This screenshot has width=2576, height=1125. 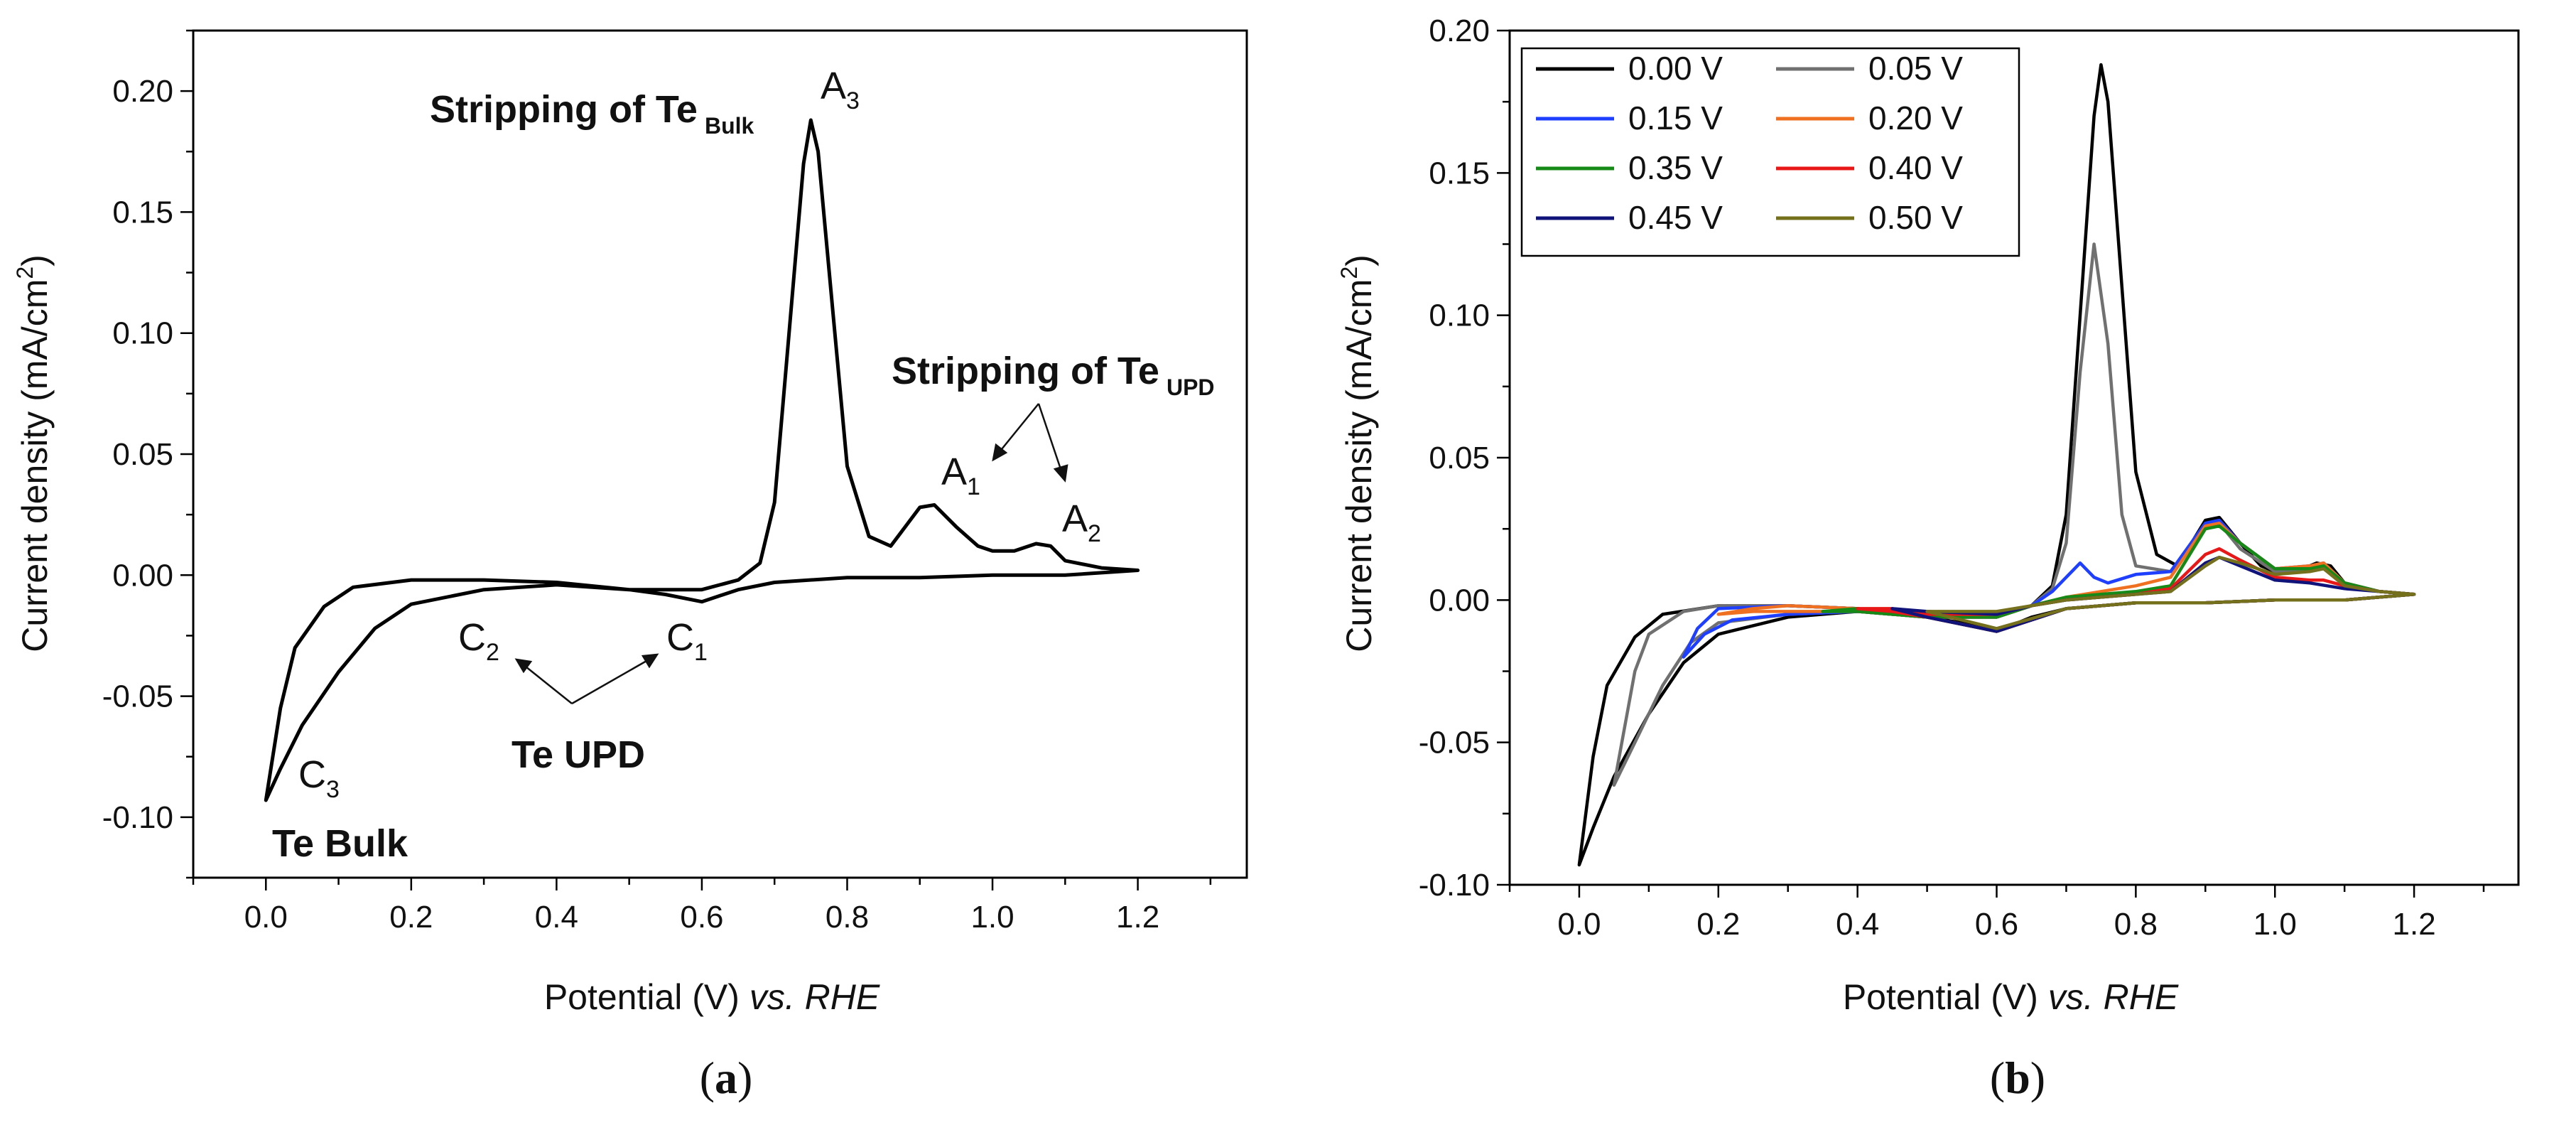 I want to click on legend-item: 0.15 V, so click(x=1630, y=118).